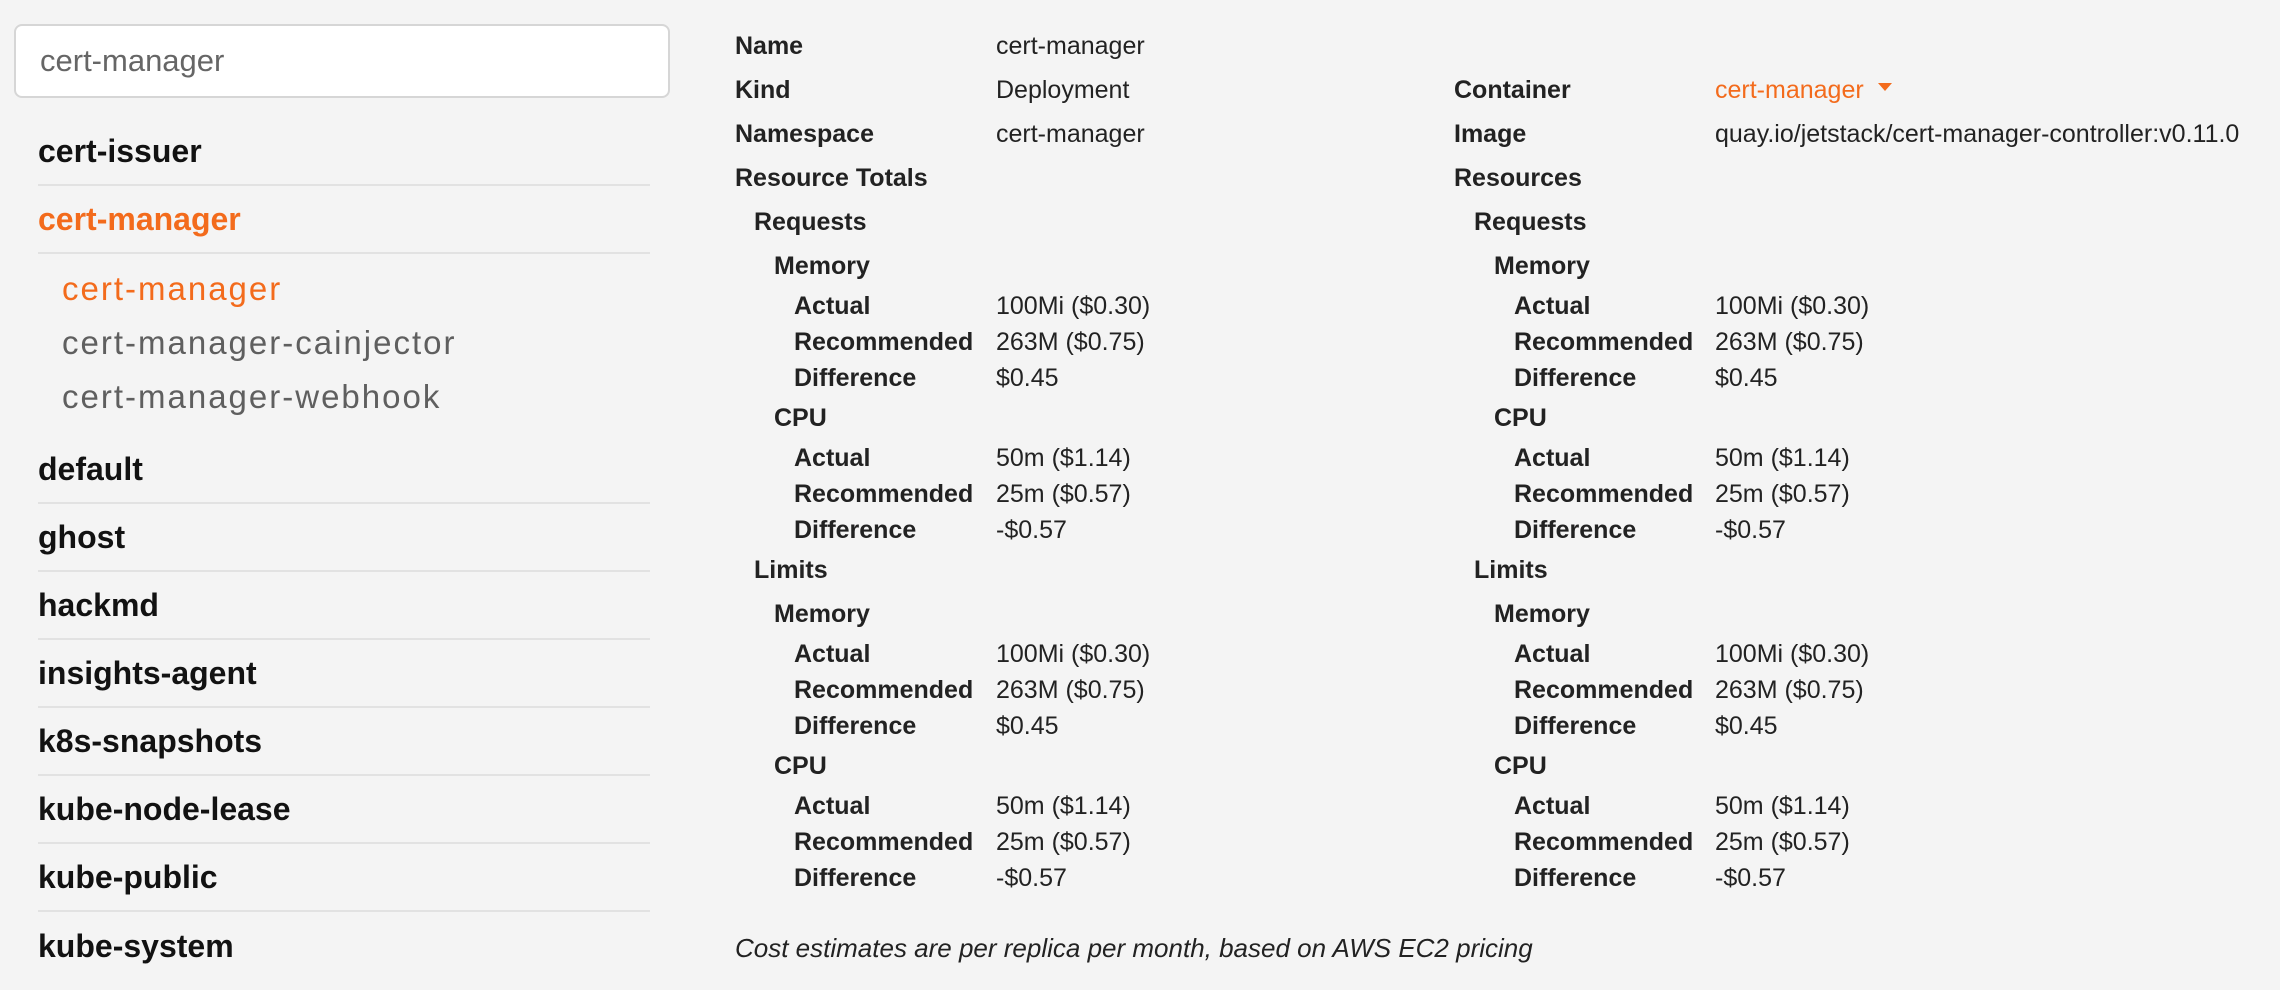  I want to click on totals-requests-heading: Requests, so click(810, 222).